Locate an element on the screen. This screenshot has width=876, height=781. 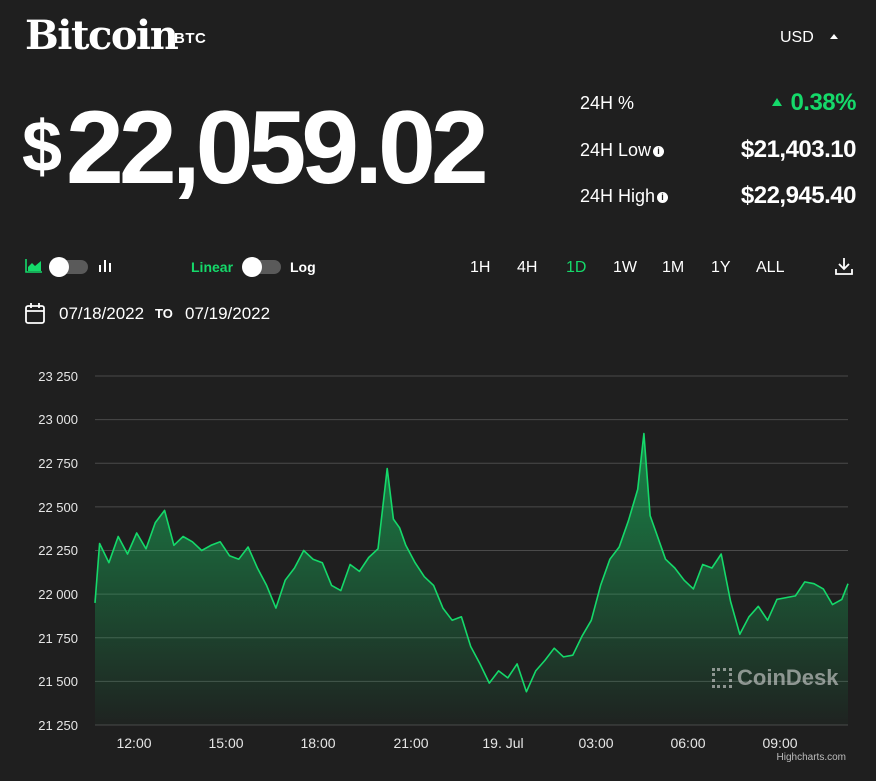
stat-24h-low-label: 24H Low i is located at coordinates (622, 150).